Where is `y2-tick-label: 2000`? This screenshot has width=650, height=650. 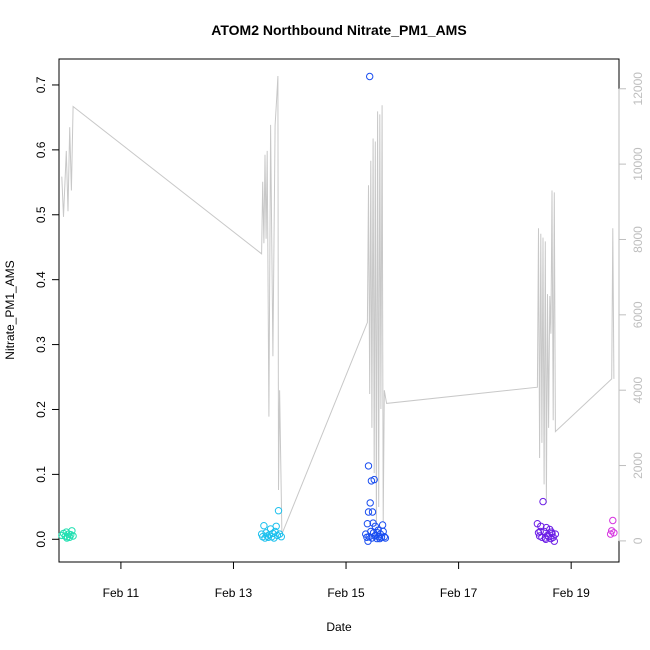
y2-tick-label: 2000 is located at coordinates (638, 465).